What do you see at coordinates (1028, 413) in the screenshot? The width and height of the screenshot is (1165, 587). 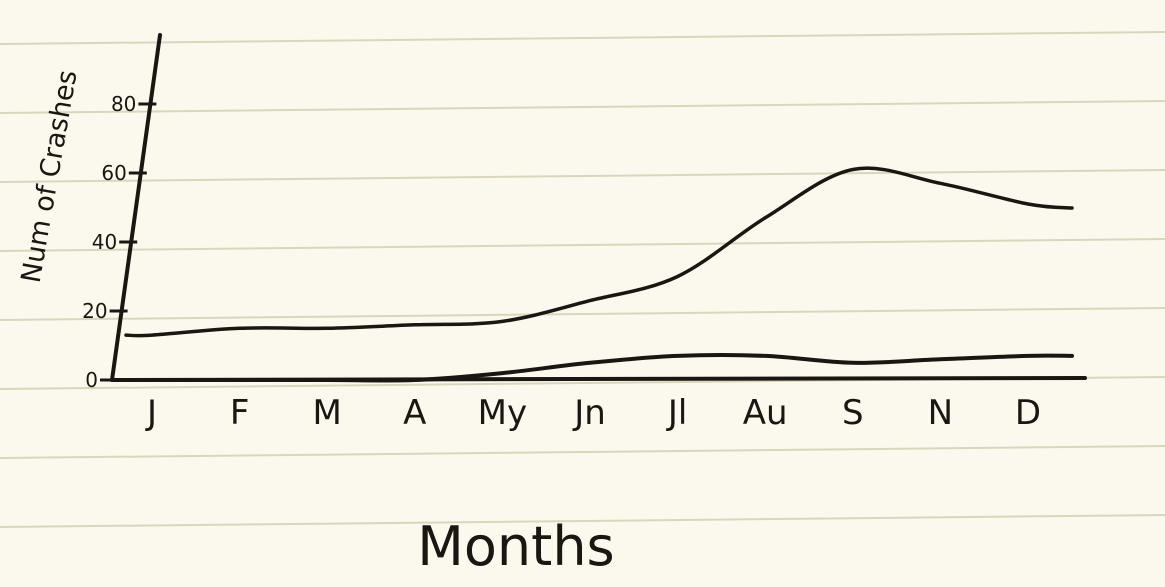 I see `x-tick-label: D` at bounding box center [1028, 413].